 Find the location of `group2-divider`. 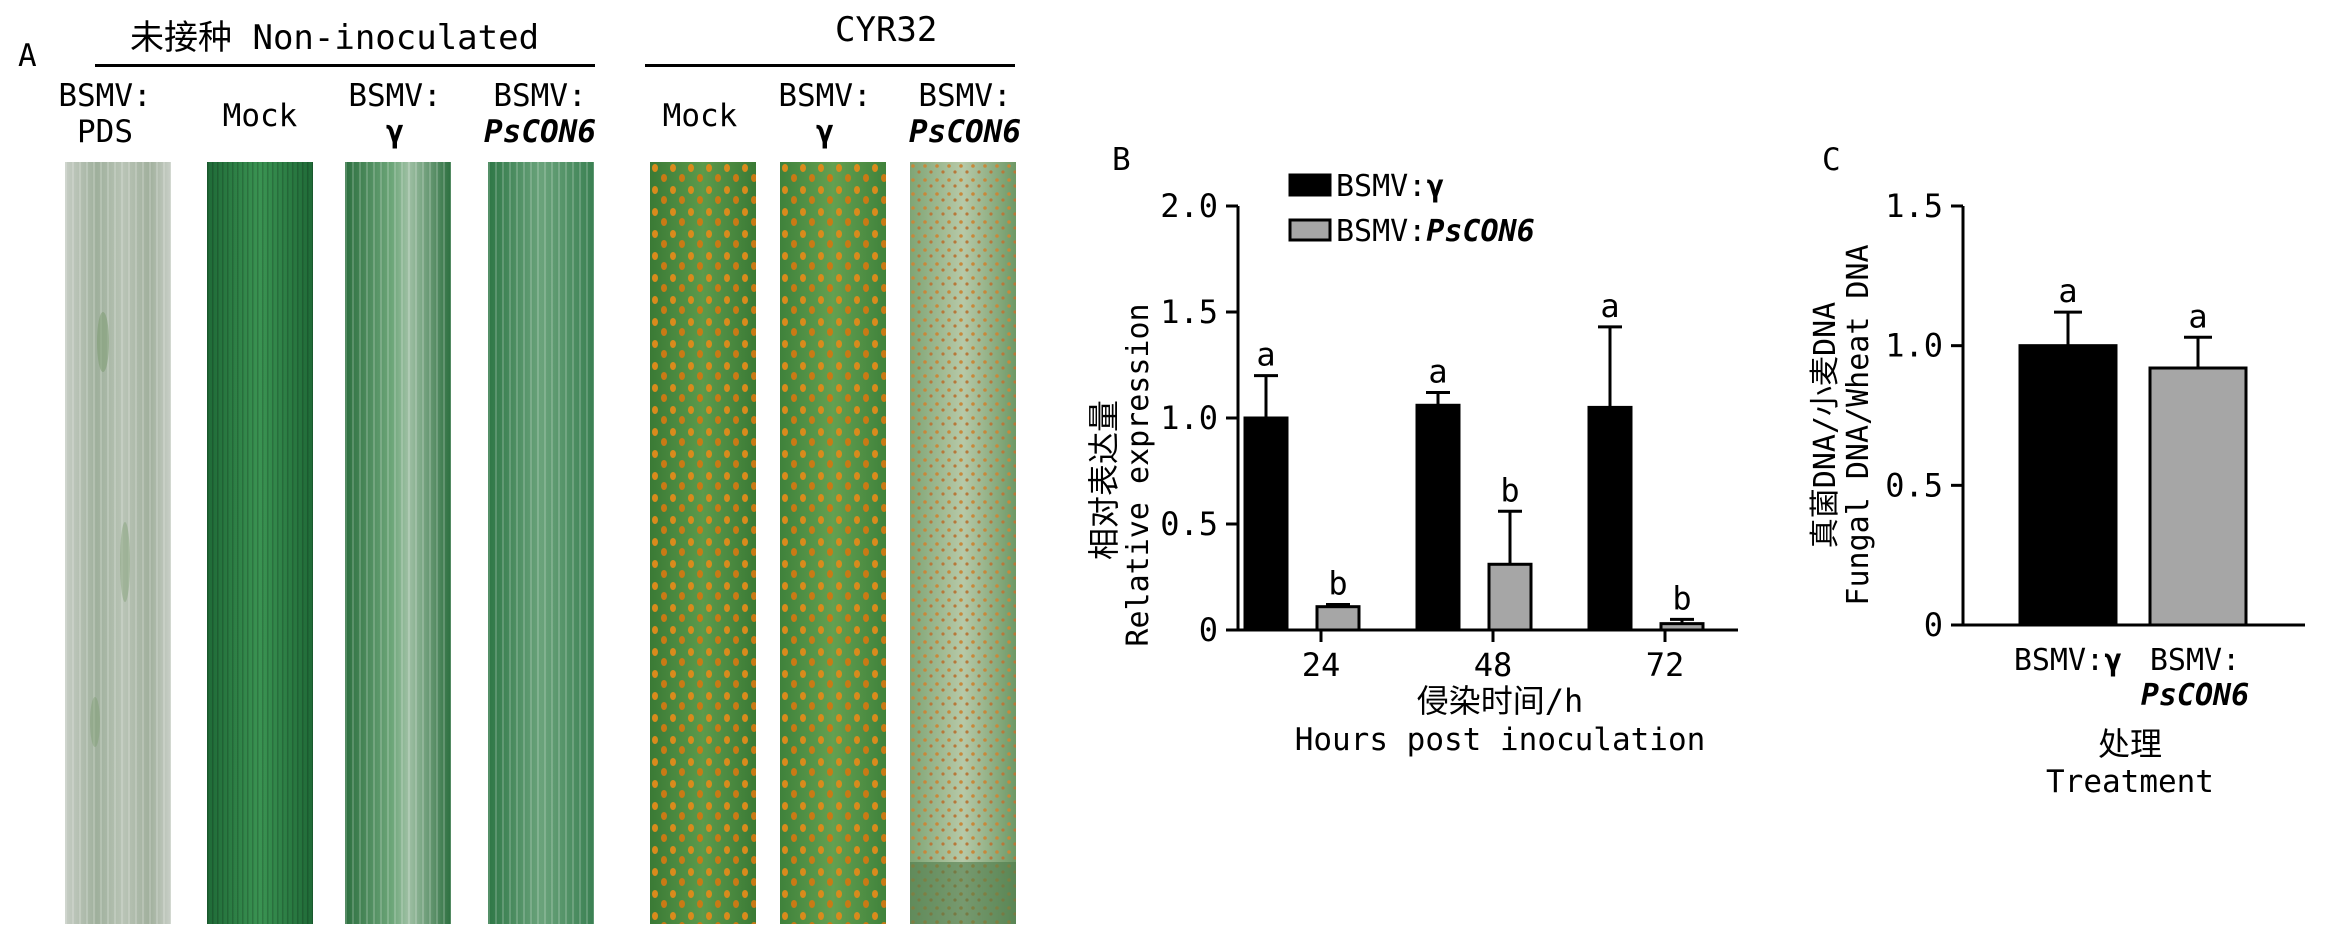

group2-divider is located at coordinates (830, 65).